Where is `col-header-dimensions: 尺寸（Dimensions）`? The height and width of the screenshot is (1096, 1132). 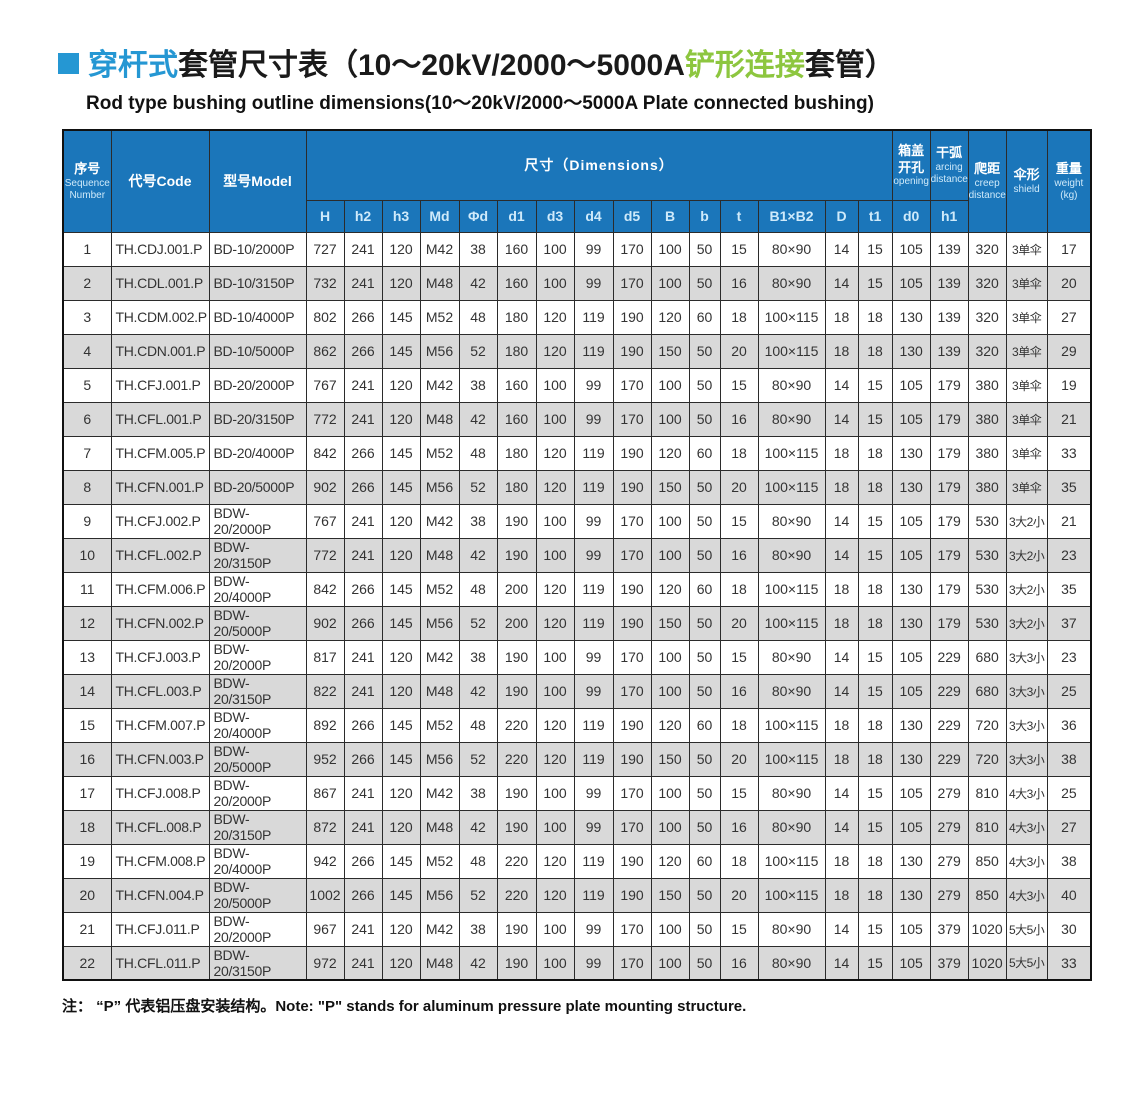
col-header-dimensions: 尺寸（Dimensions） is located at coordinates (599, 165).